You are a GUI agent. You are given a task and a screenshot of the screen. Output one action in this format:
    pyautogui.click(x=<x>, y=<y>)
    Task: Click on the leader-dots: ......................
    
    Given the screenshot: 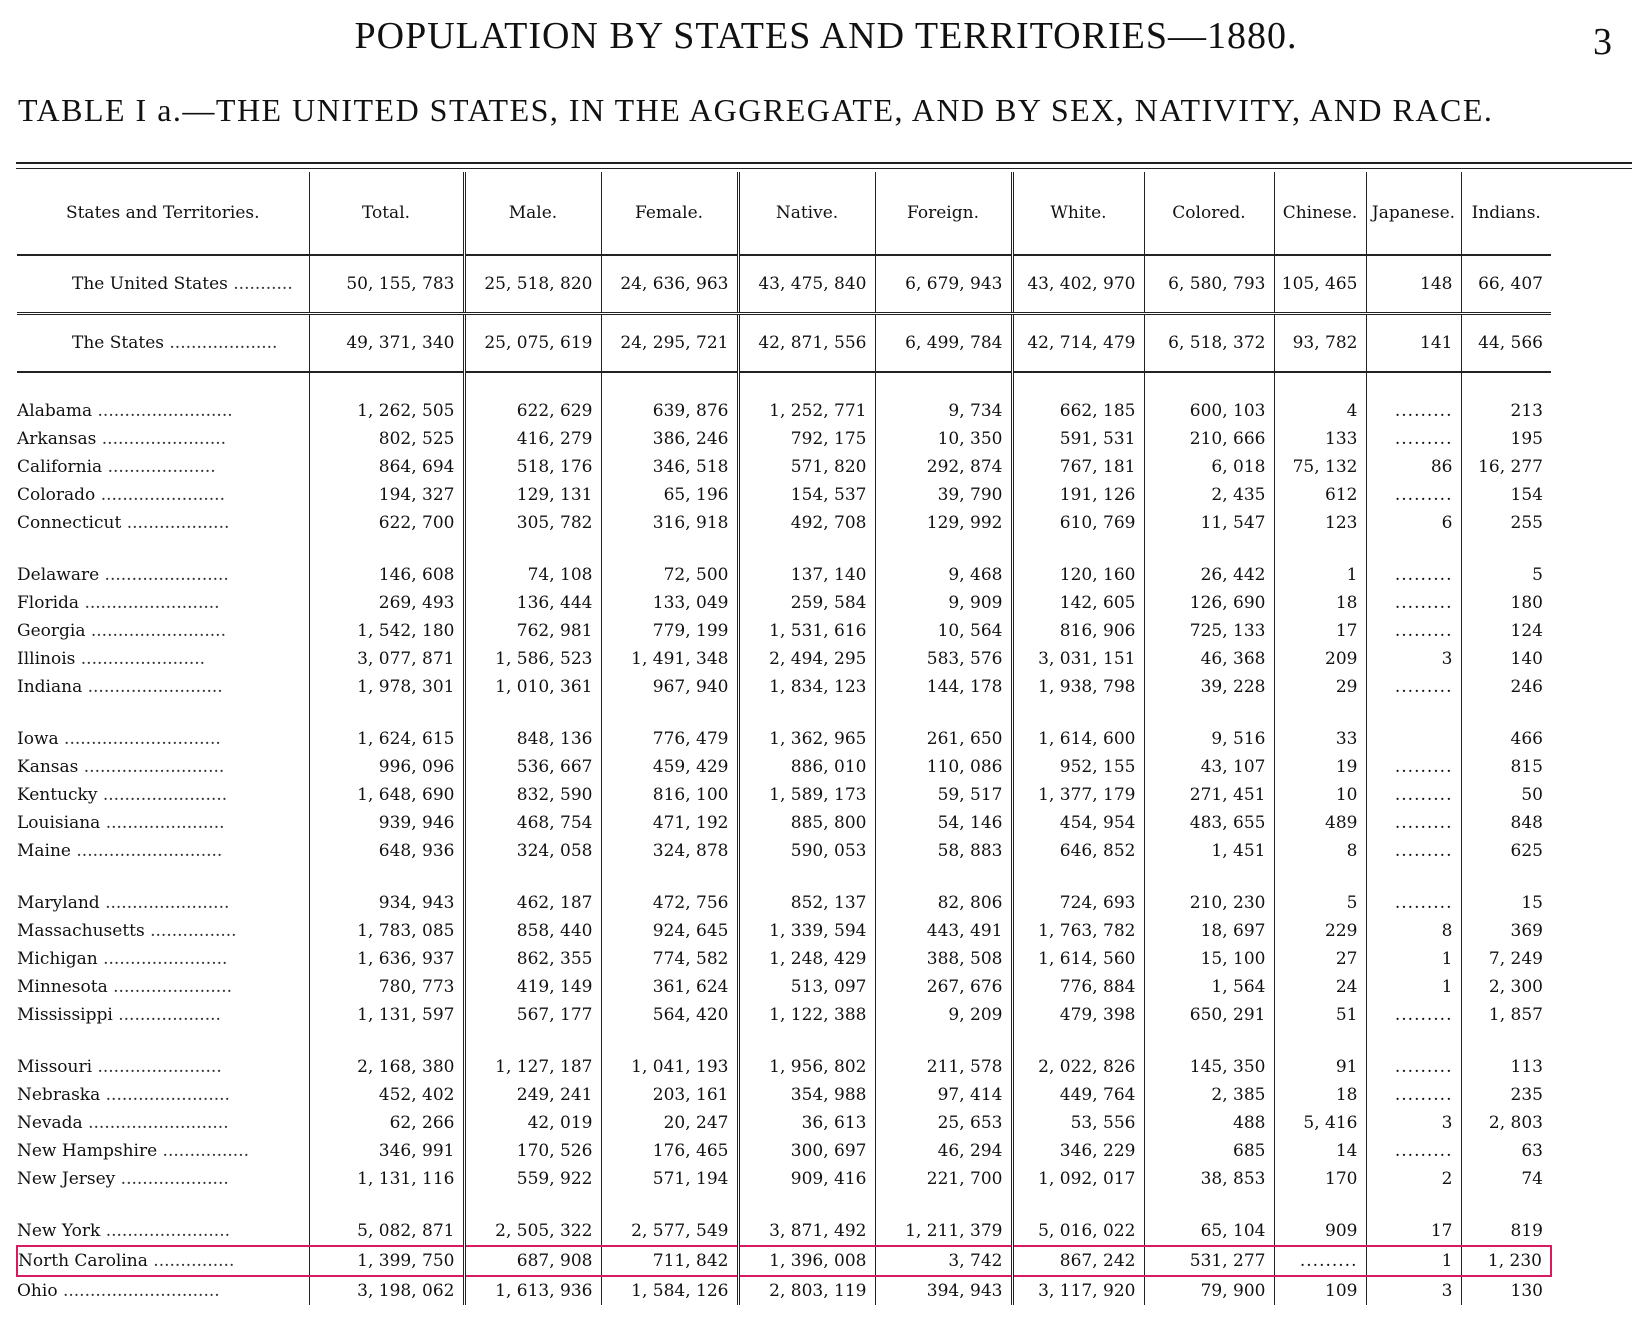 What is the action you would take?
    pyautogui.click(x=162, y=823)
    